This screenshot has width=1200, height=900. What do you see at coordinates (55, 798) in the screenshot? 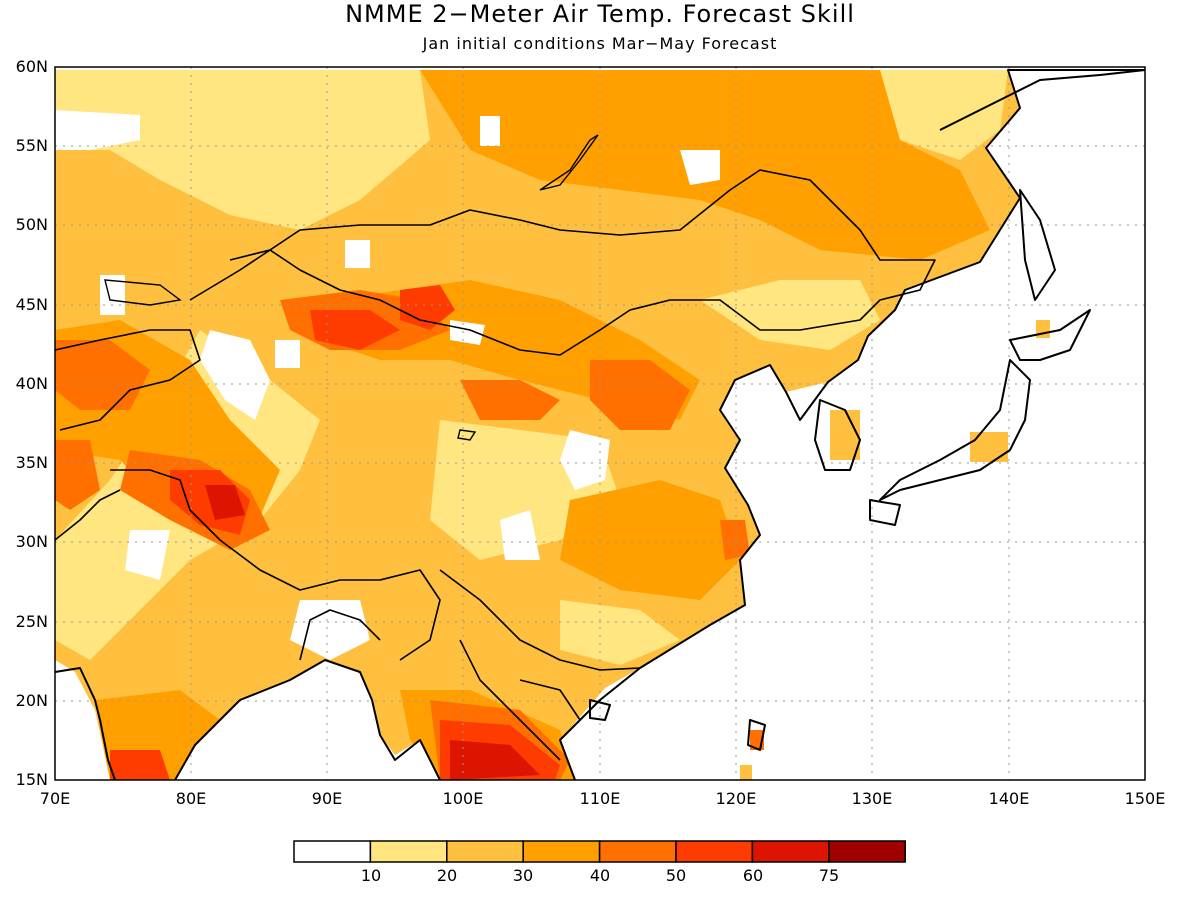
I see `lon-label: 70E` at bounding box center [55, 798].